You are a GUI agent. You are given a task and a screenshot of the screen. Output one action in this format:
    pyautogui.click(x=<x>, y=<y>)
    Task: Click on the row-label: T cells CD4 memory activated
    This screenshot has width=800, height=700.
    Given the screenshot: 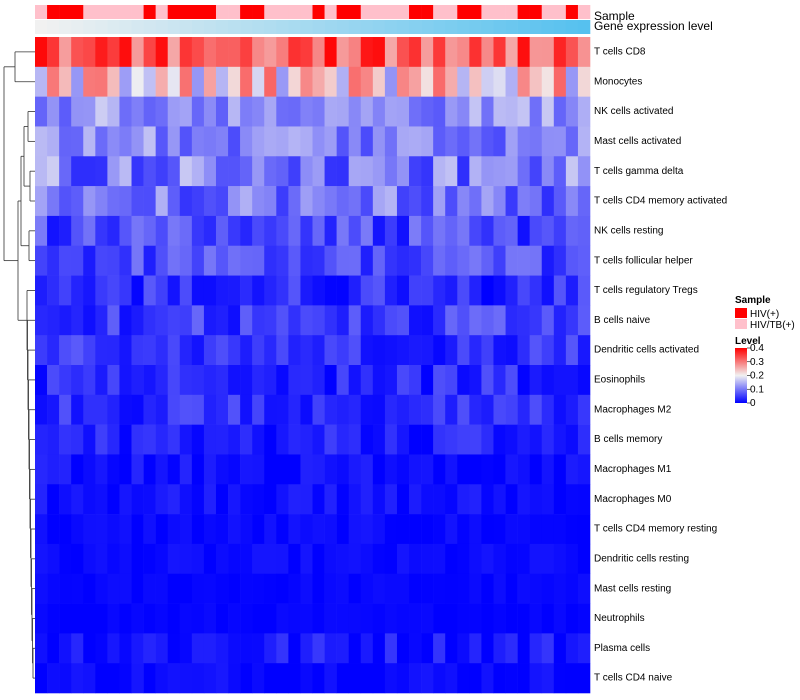 What is the action you would take?
    pyautogui.click(x=660, y=201)
    